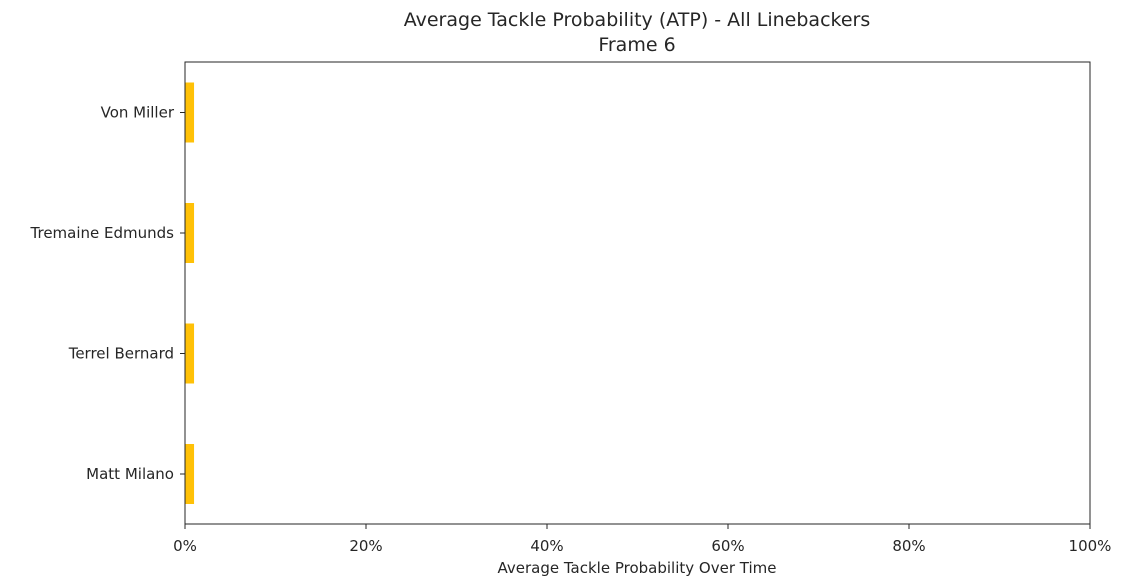 This screenshot has height=580, width=1124. What do you see at coordinates (102, 233) in the screenshot?
I see `y-tick-label: Tremaine Edmunds` at bounding box center [102, 233].